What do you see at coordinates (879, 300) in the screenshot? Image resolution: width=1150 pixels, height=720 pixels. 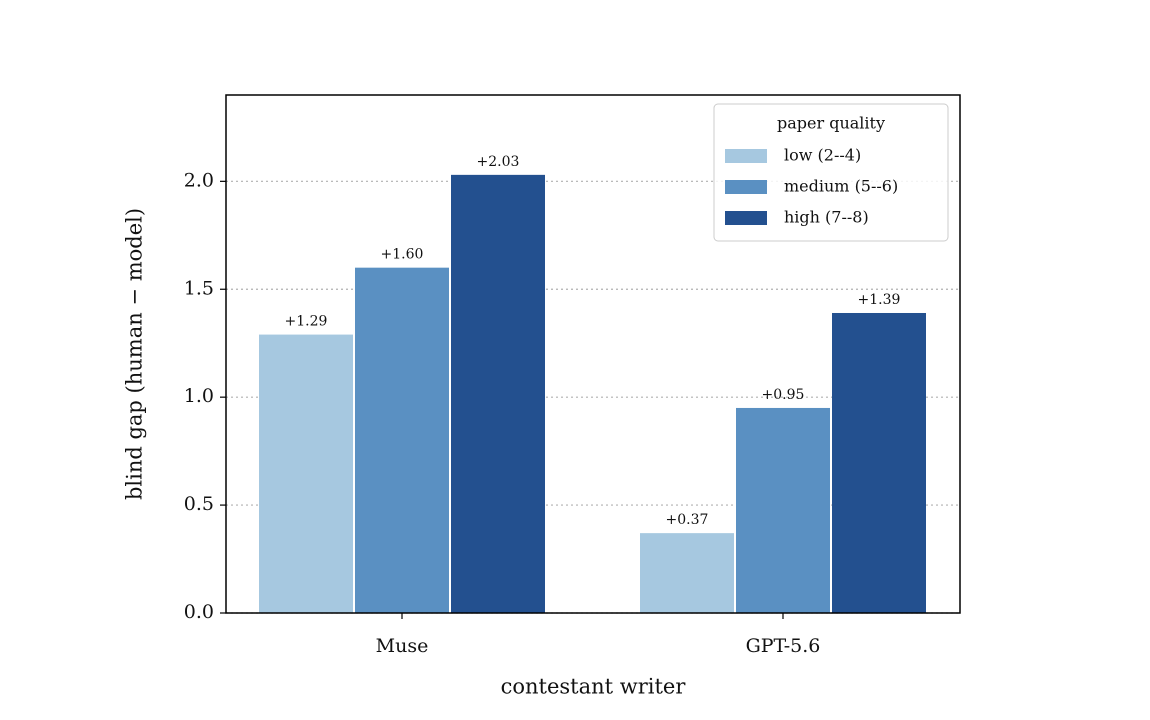 I see `value-label: +1.39` at bounding box center [879, 300].